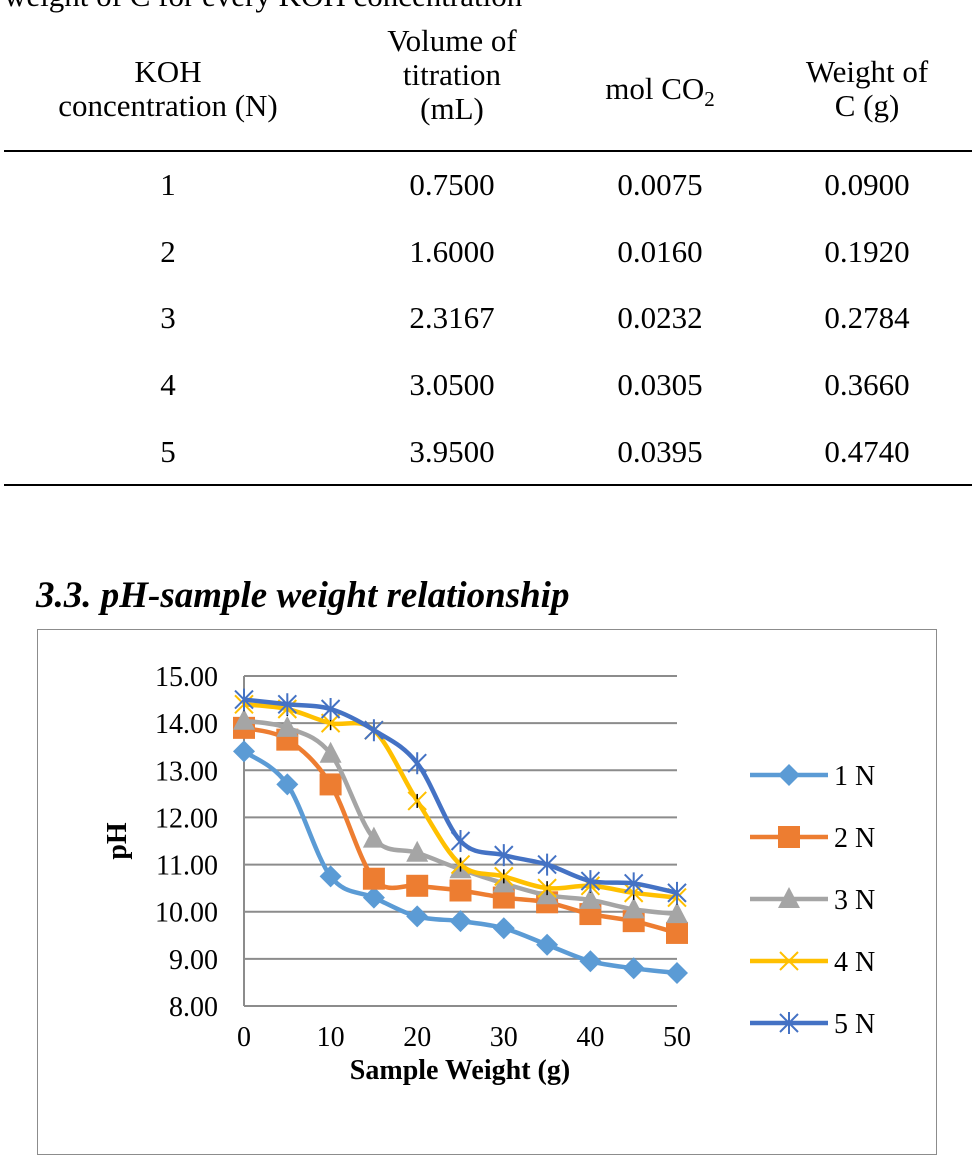 Image resolution: width=976 pixels, height=1166 pixels. I want to click on y-tick-label: 14.00, so click(186, 724).